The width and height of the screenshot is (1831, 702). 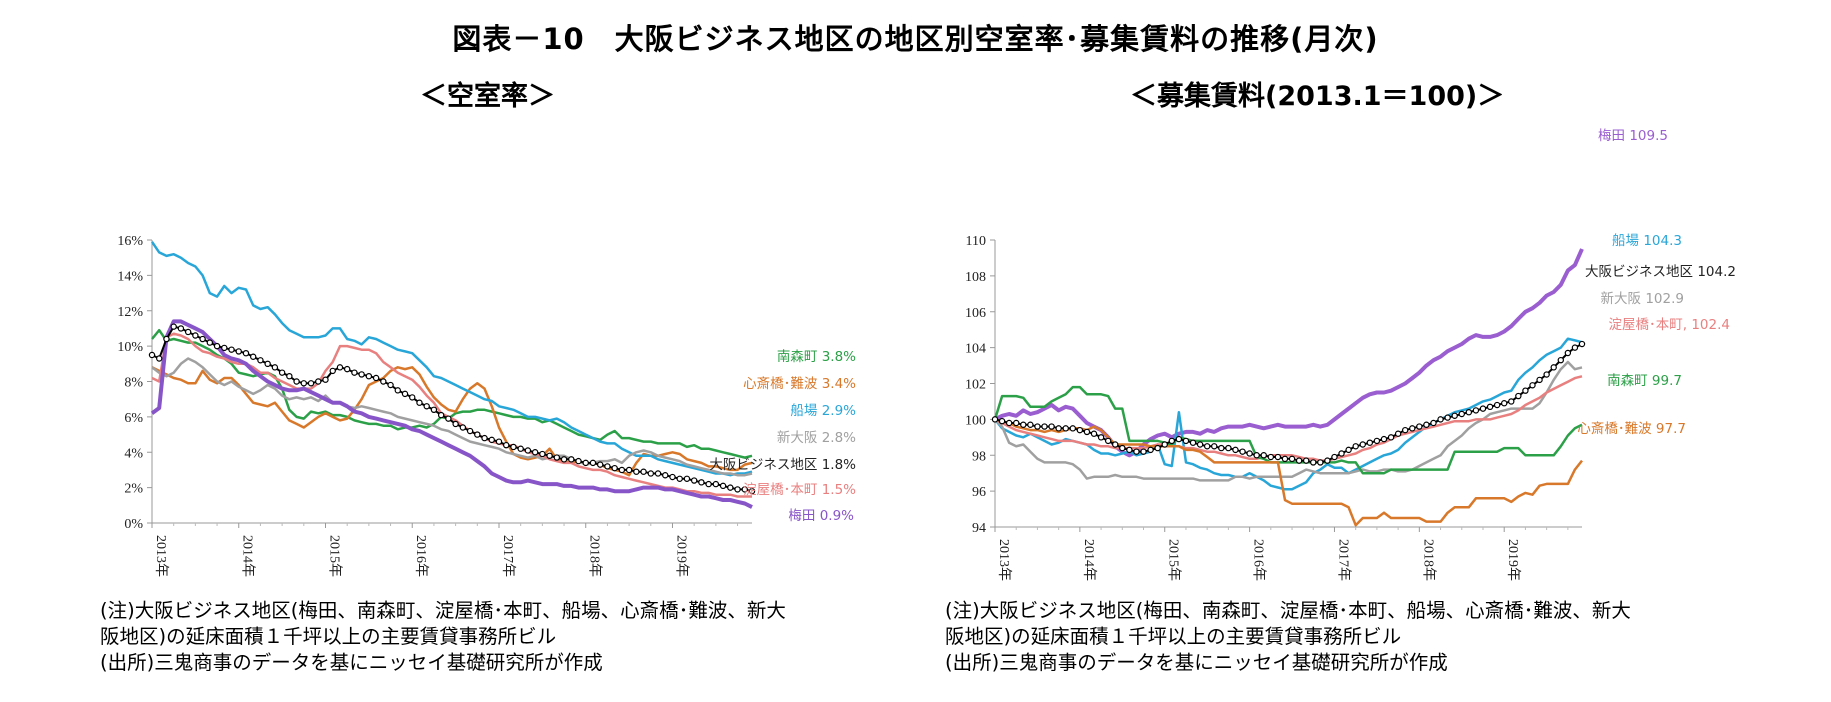 What do you see at coordinates (816, 357) in the screenshot?
I see `series-end-label: 南森町 3.8%` at bounding box center [816, 357].